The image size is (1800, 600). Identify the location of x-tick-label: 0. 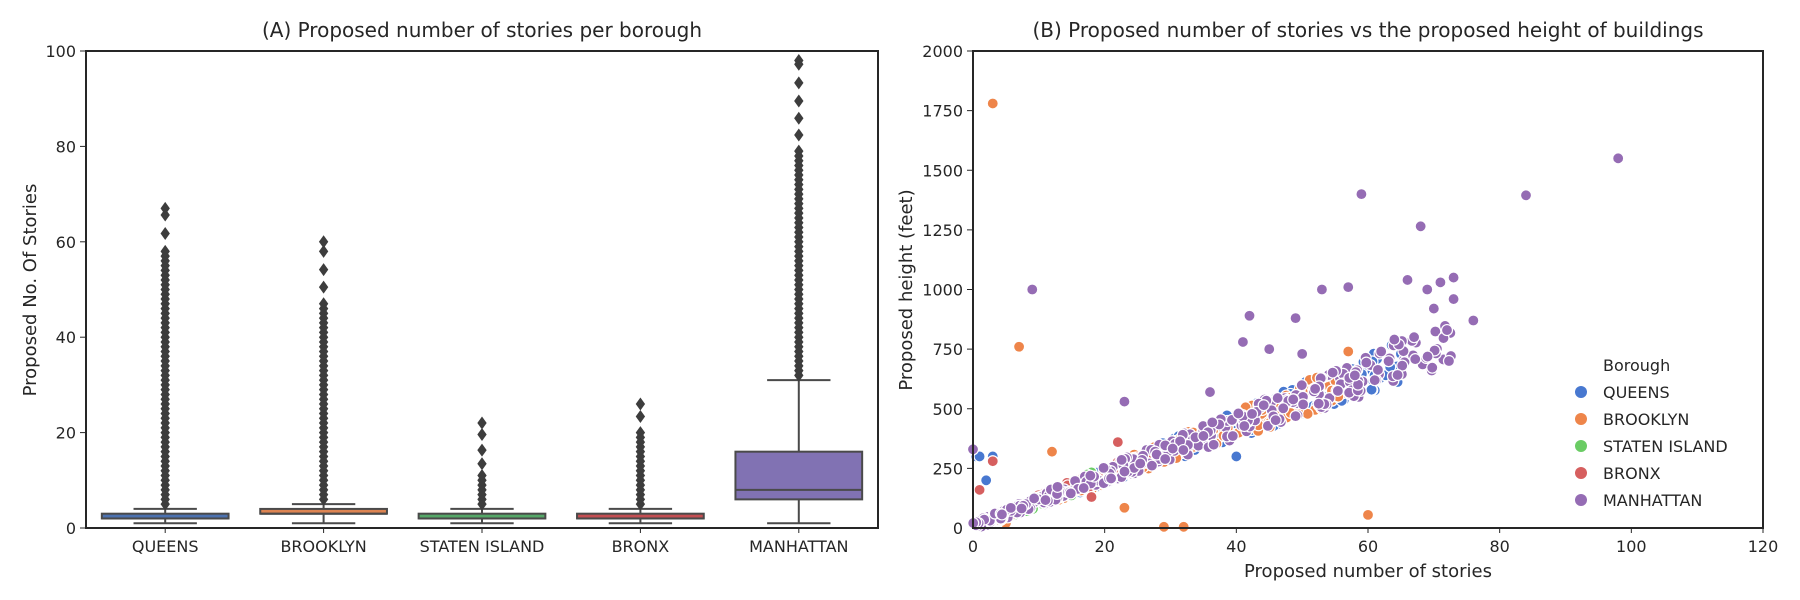
(973, 546).